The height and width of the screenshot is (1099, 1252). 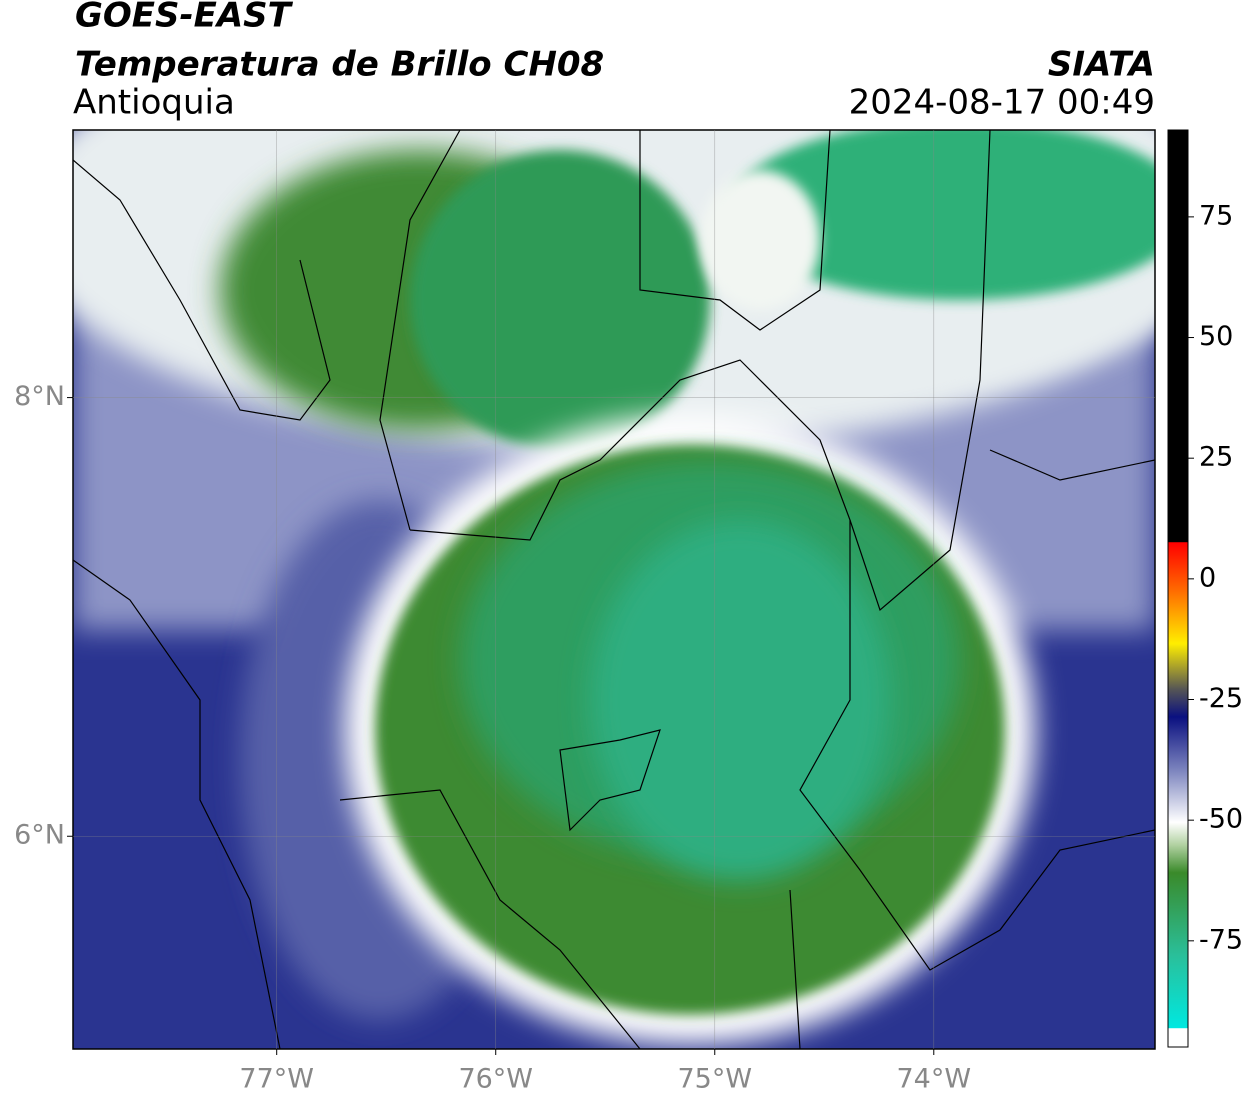 I want to click on region: Antioquia, so click(x=154, y=103).